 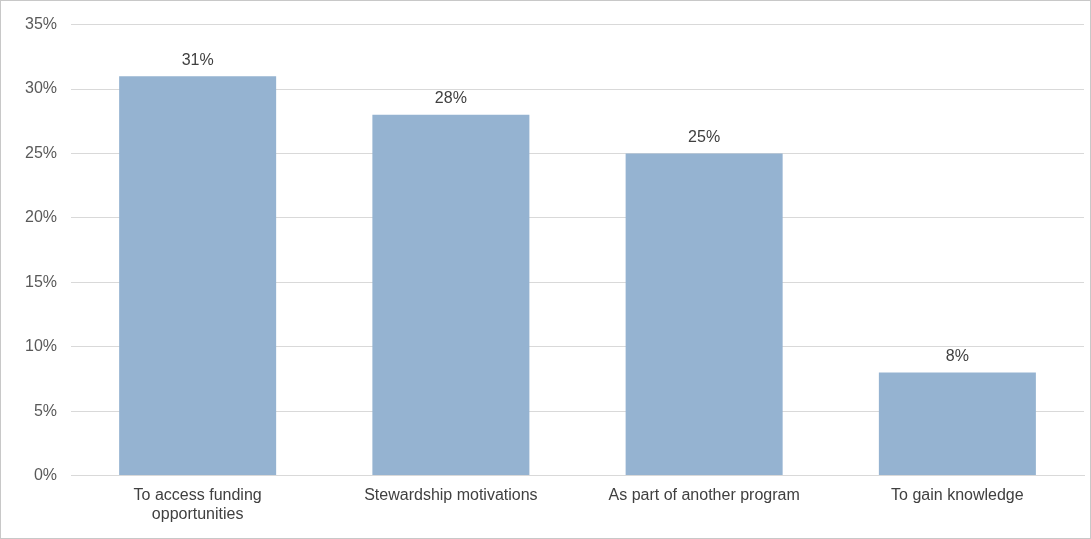 What do you see at coordinates (41, 281) in the screenshot?
I see `y-tick-label: 15%` at bounding box center [41, 281].